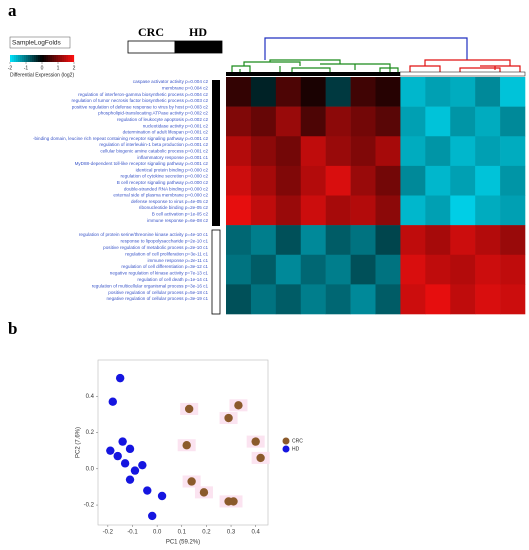 The height and width of the screenshot is (550, 529). Describe the element at coordinates (256, 533) in the screenshot. I see `x-tick-label: 0.4` at that location.